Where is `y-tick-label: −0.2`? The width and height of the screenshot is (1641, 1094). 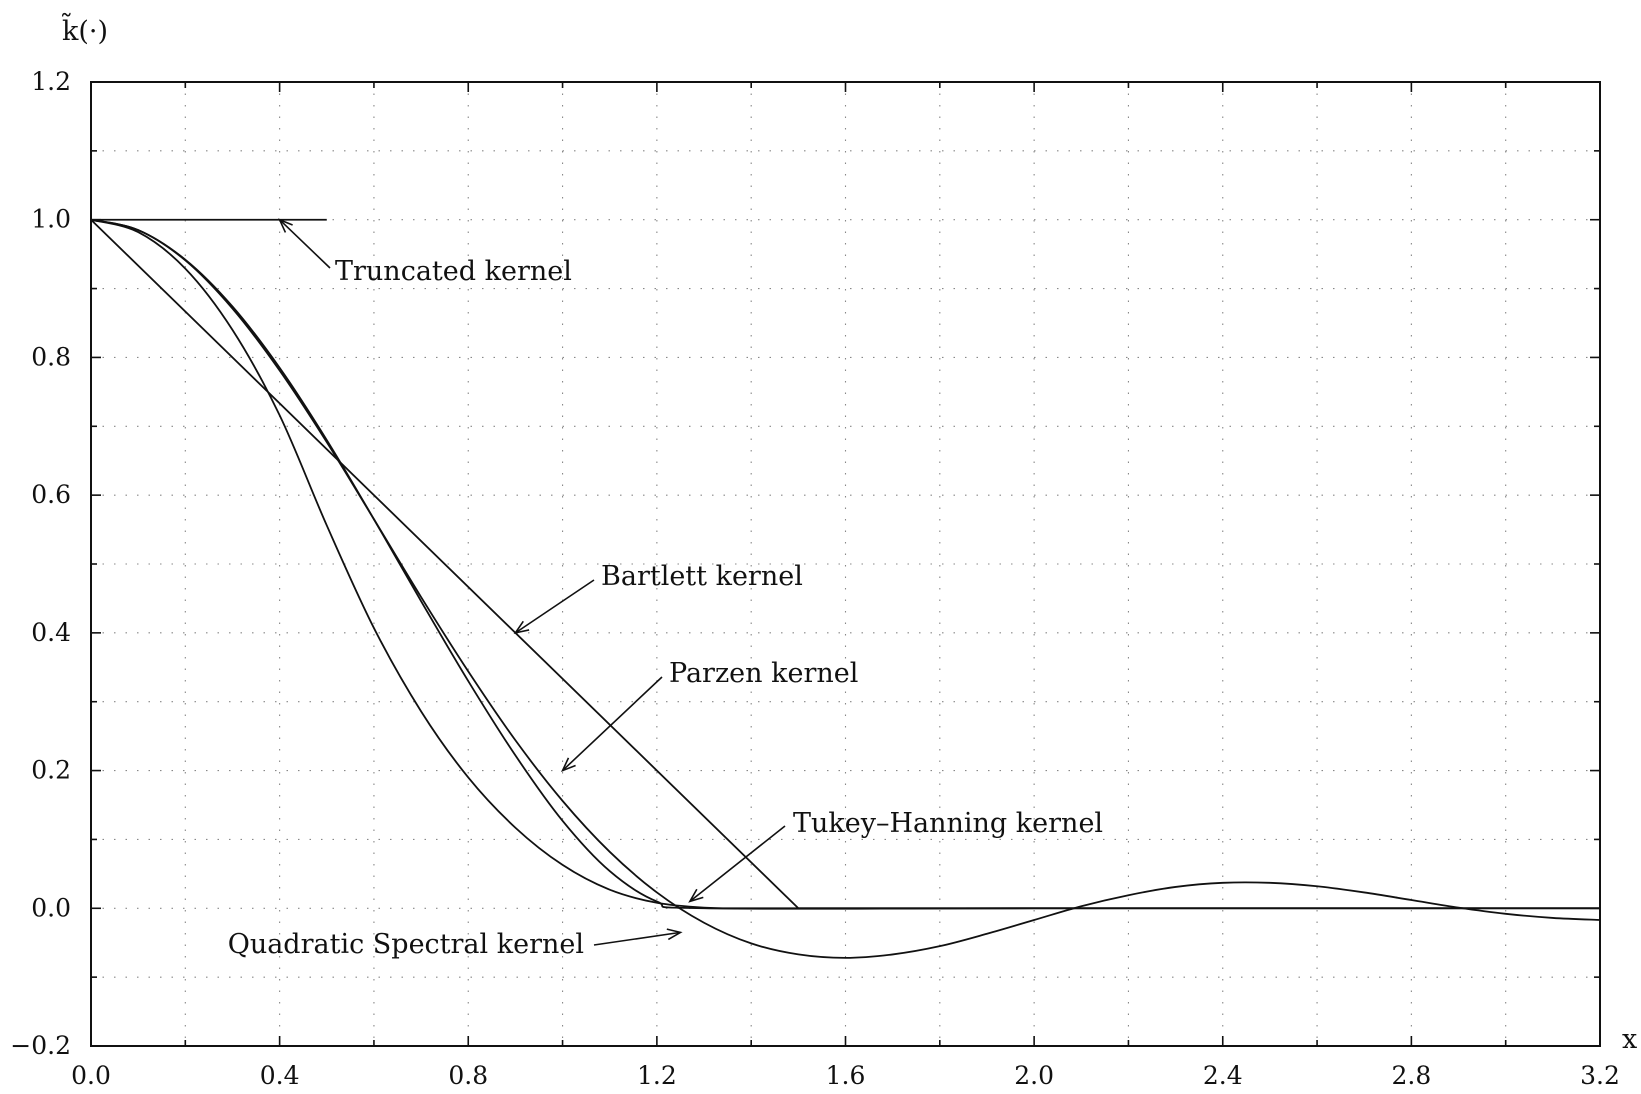 y-tick-label: −0.2 is located at coordinates (40, 1045).